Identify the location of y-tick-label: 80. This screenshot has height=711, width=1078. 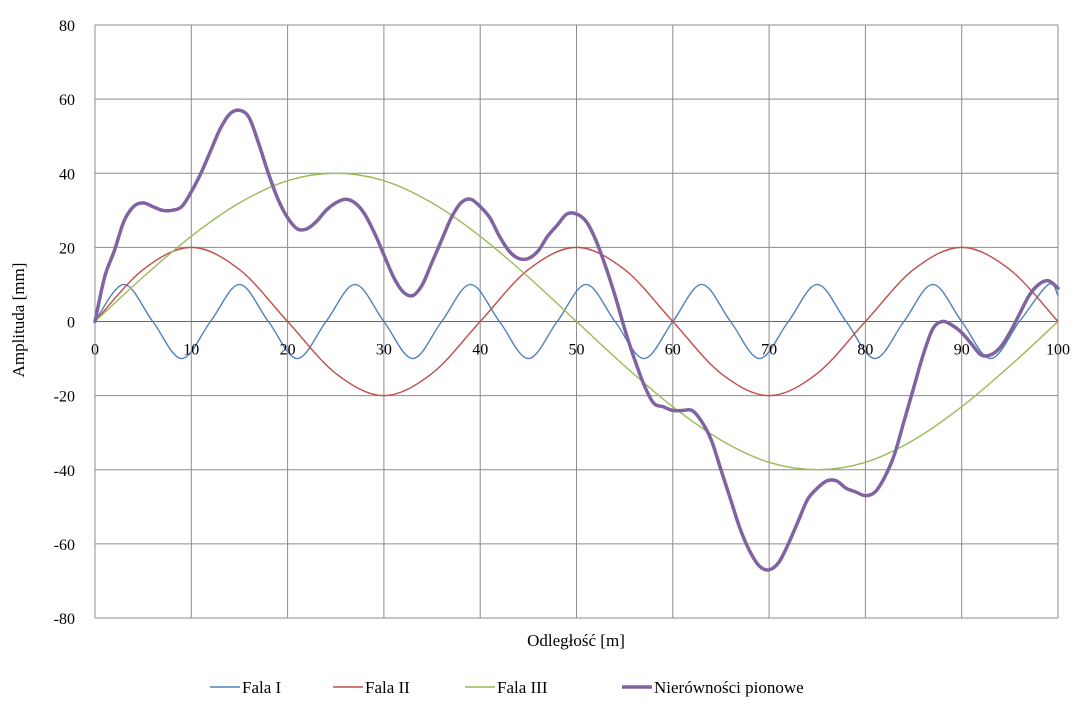
(67, 26).